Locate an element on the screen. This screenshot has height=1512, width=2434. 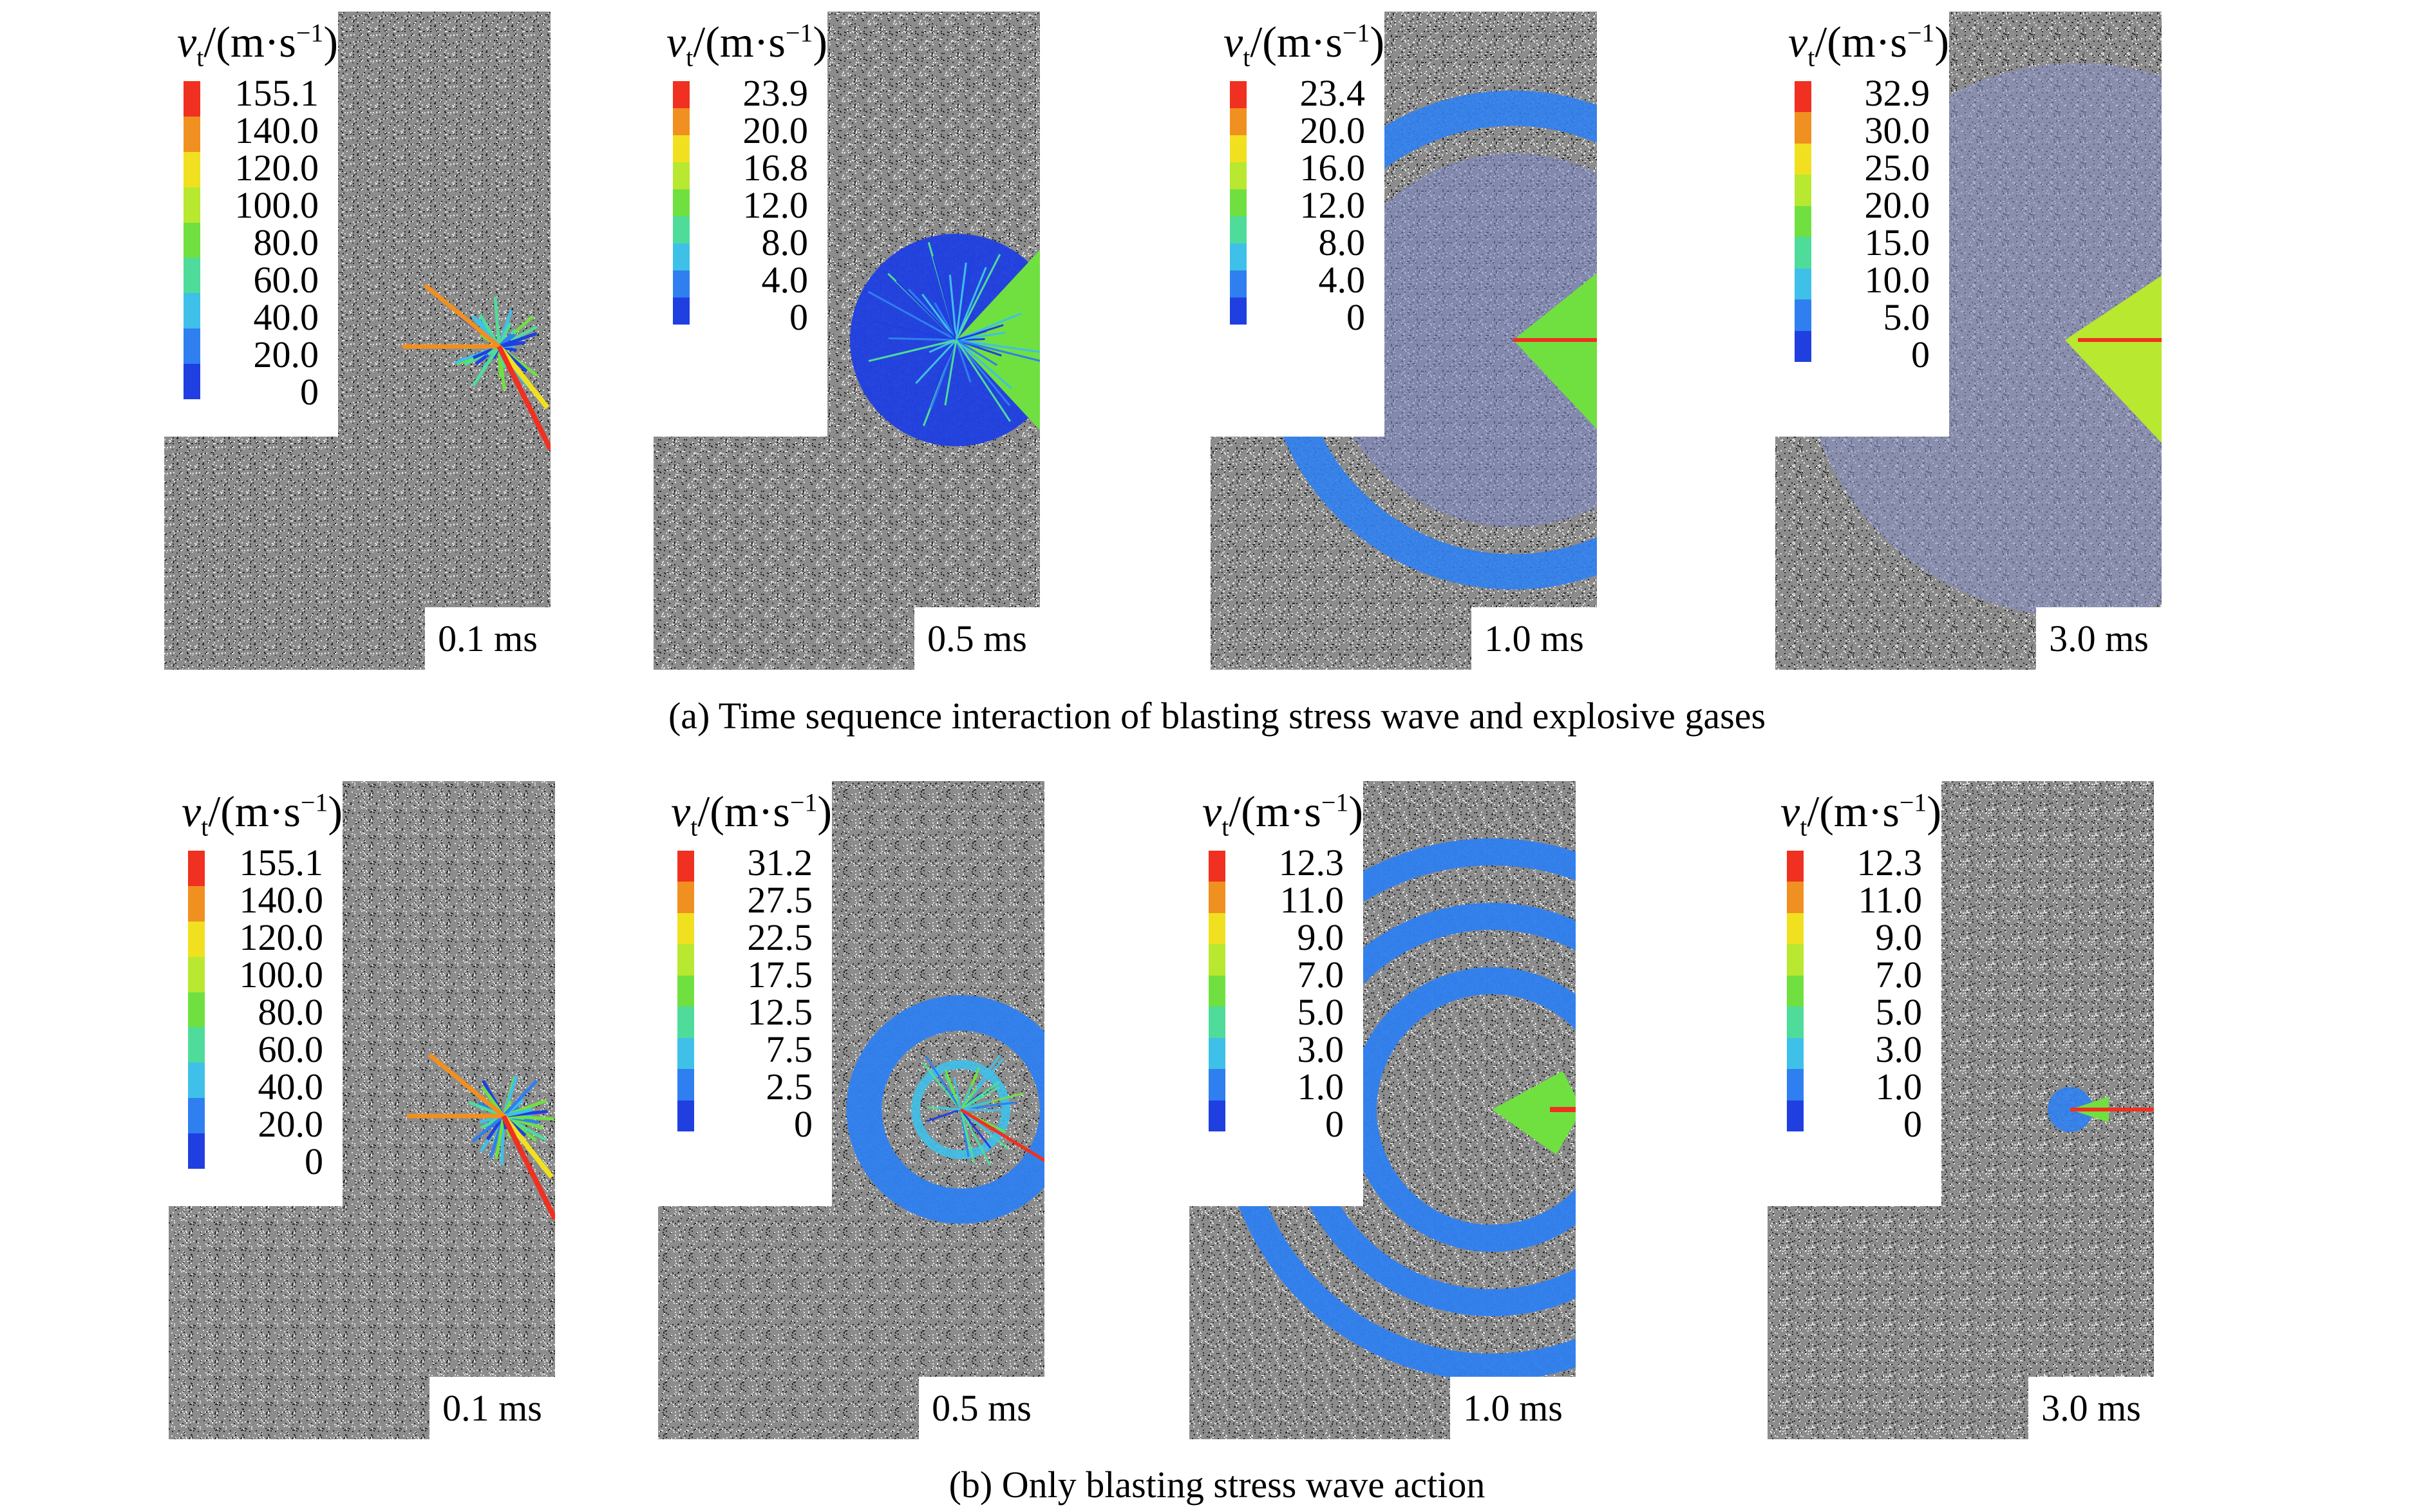
velocity-legend: vt/(m·s−1) 31.2 27.5 22.5 17.5 12.5 7.5 2.5 0 is located at coordinates (745, 993).